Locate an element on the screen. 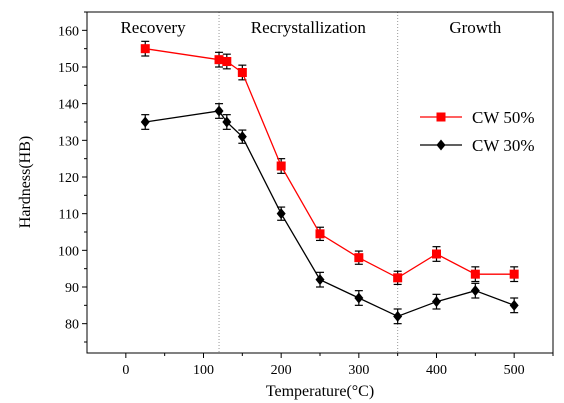  region-label: Recrystallization is located at coordinates (309, 27).